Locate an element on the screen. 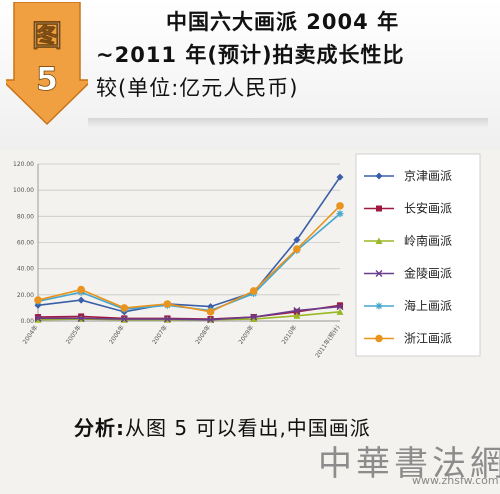 This screenshot has width=500, height=494. legend-item: 浙江画派 is located at coordinates (408, 339).